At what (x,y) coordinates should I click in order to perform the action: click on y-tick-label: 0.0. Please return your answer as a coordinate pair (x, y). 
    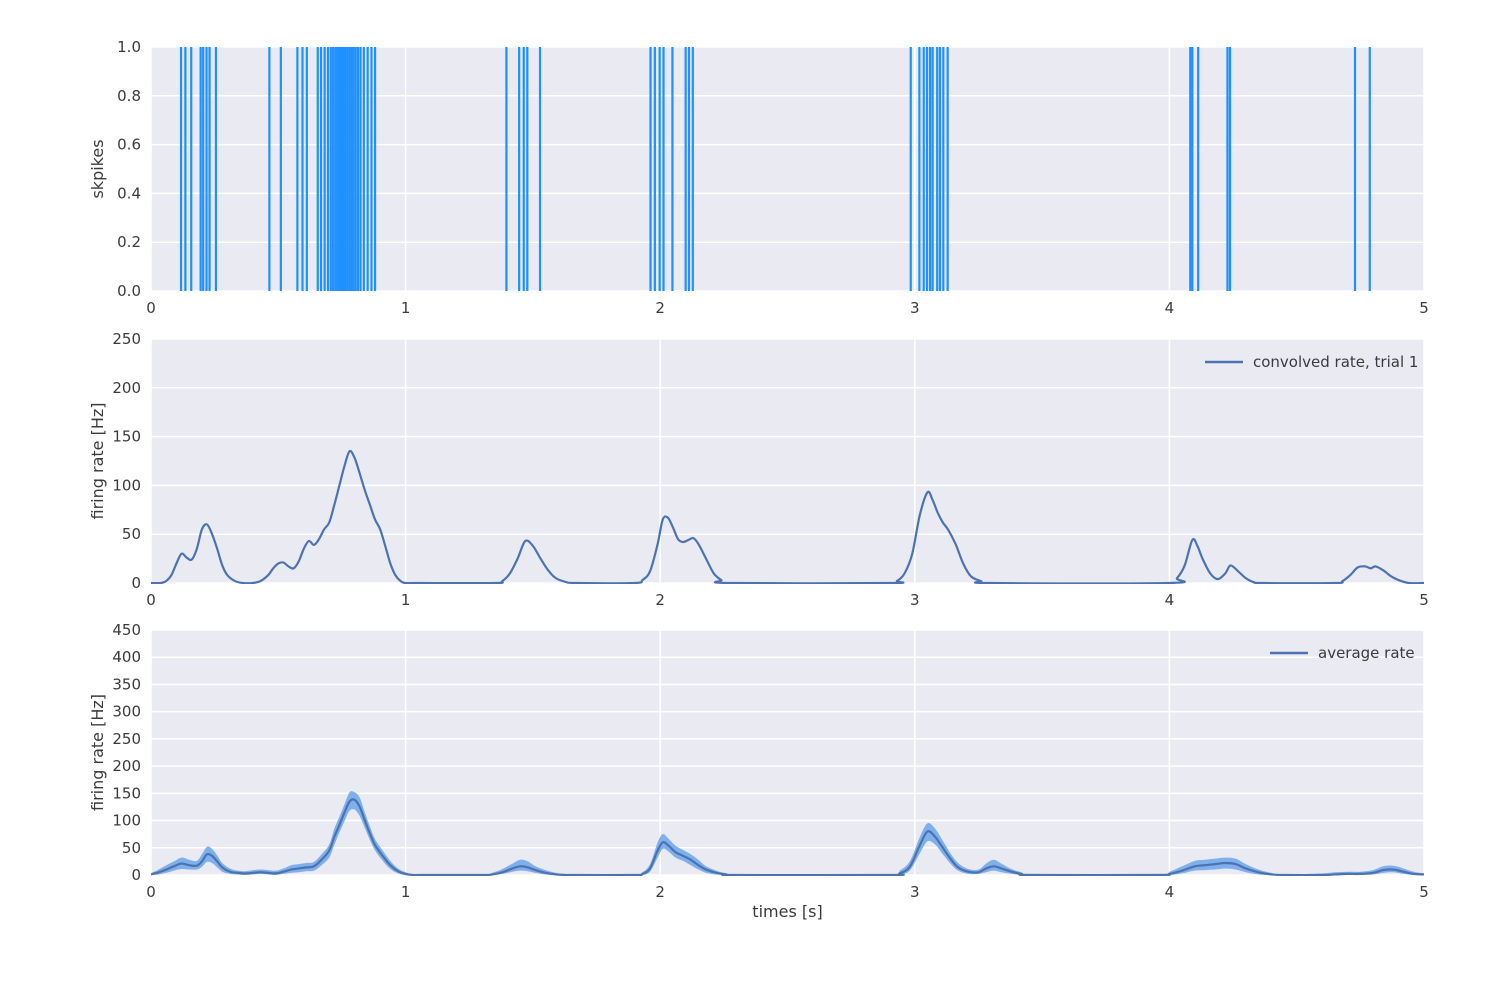
    Looking at the image, I should click on (129, 291).